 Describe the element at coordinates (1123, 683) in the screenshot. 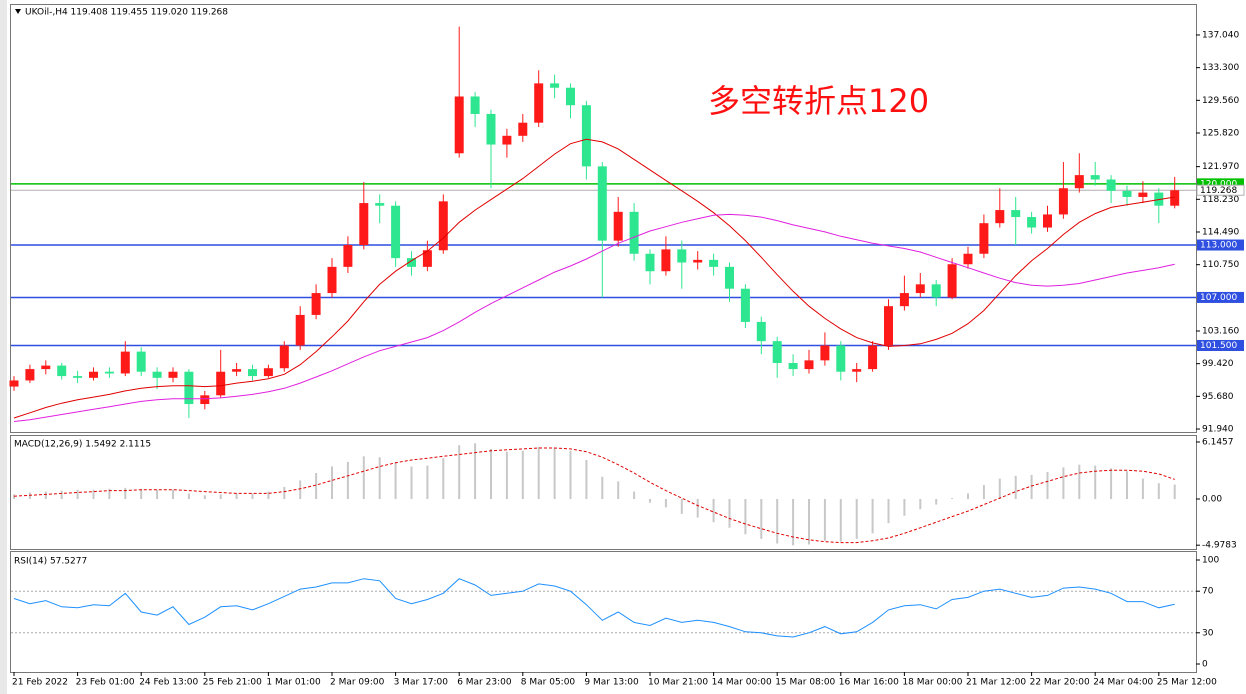

I see `x-tick-label: 24 Mar 04:00` at that location.